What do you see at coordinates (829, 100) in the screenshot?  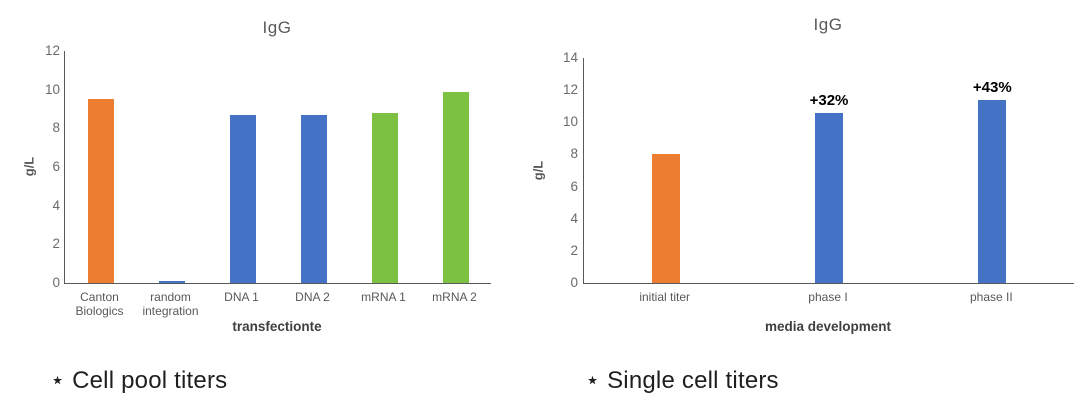 I see `bar-value-label: +32%` at bounding box center [829, 100].